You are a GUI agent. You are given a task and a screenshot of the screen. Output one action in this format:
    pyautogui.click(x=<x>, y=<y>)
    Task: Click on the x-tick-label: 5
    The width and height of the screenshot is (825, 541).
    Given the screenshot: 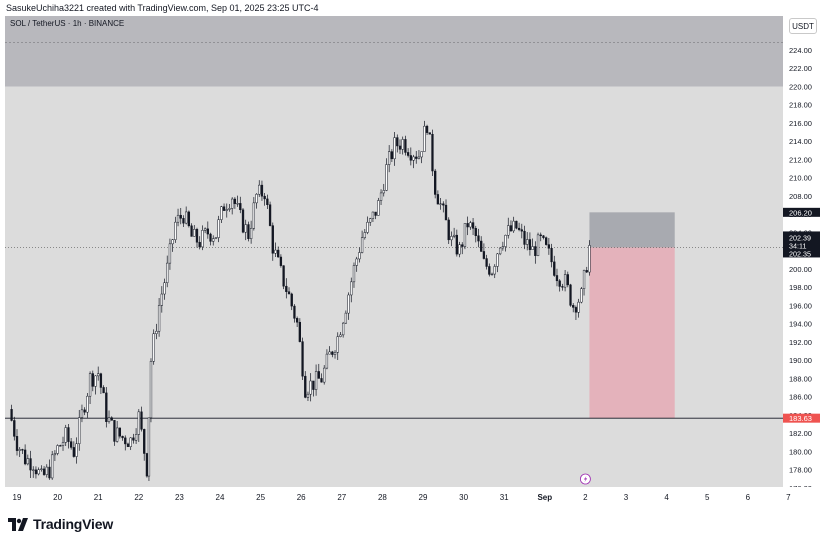 What is the action you would take?
    pyautogui.click(x=707, y=497)
    